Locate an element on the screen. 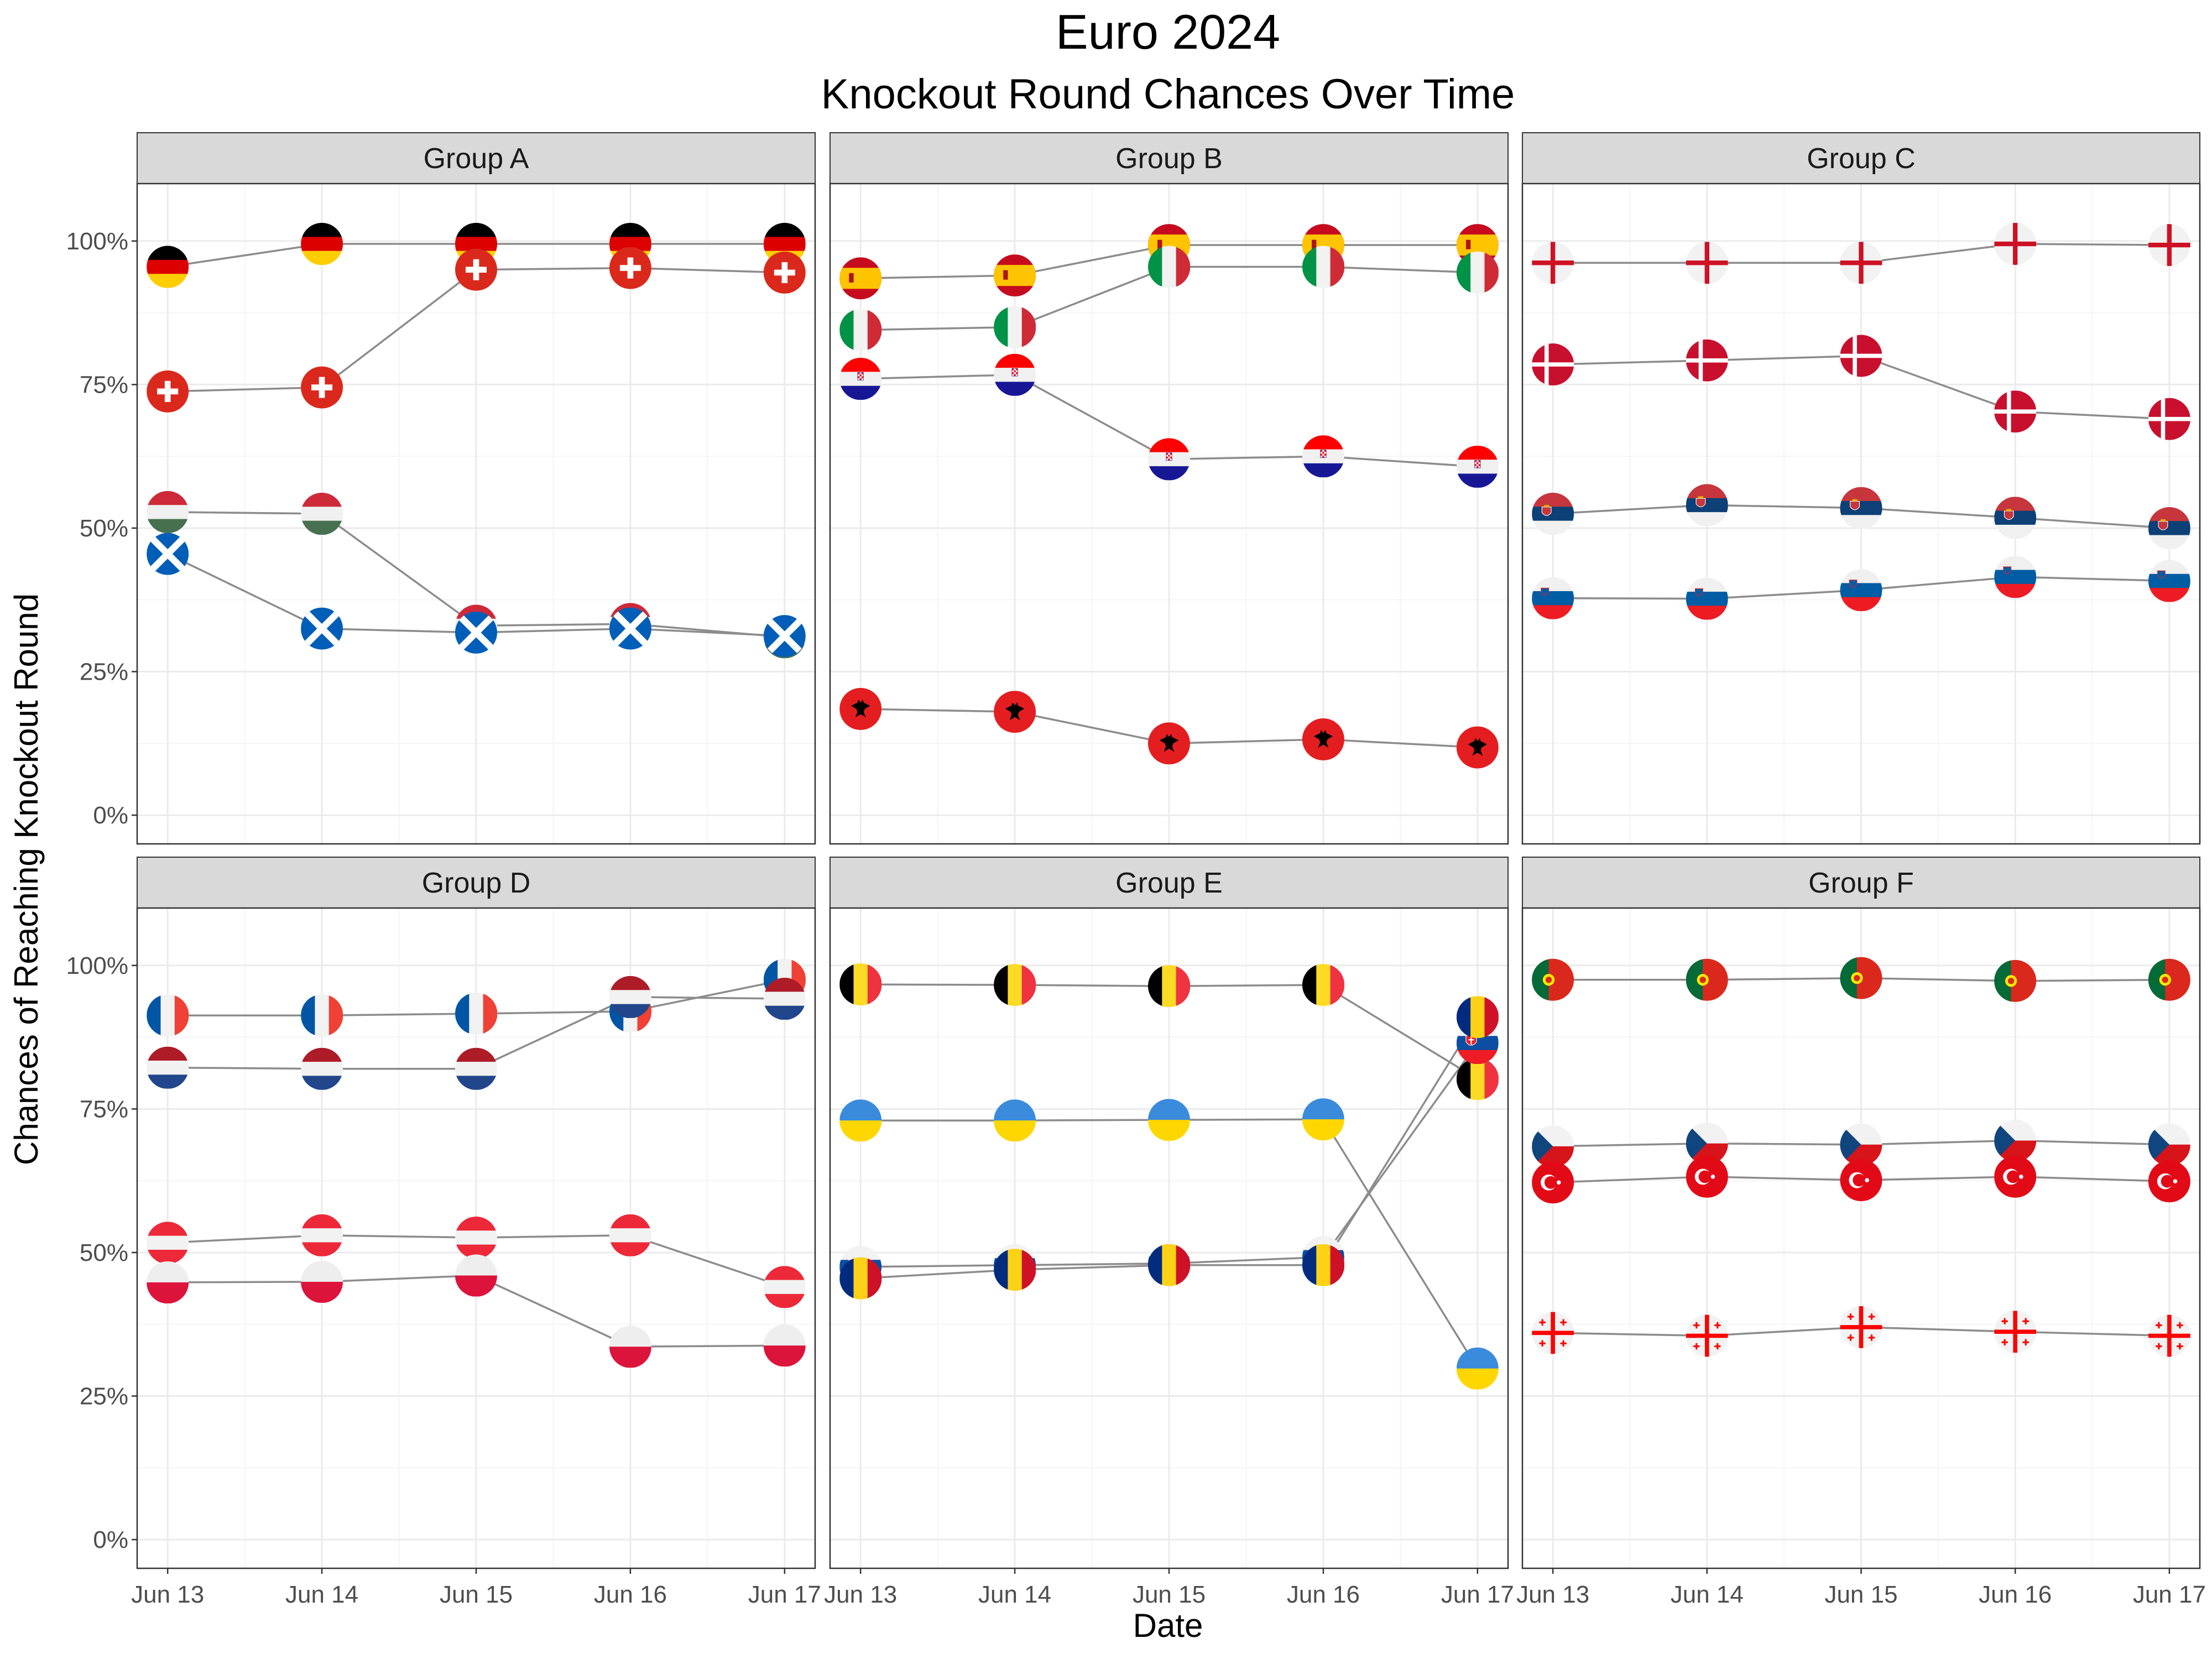  x-tick-label: Jun 16 is located at coordinates (2016, 1595).